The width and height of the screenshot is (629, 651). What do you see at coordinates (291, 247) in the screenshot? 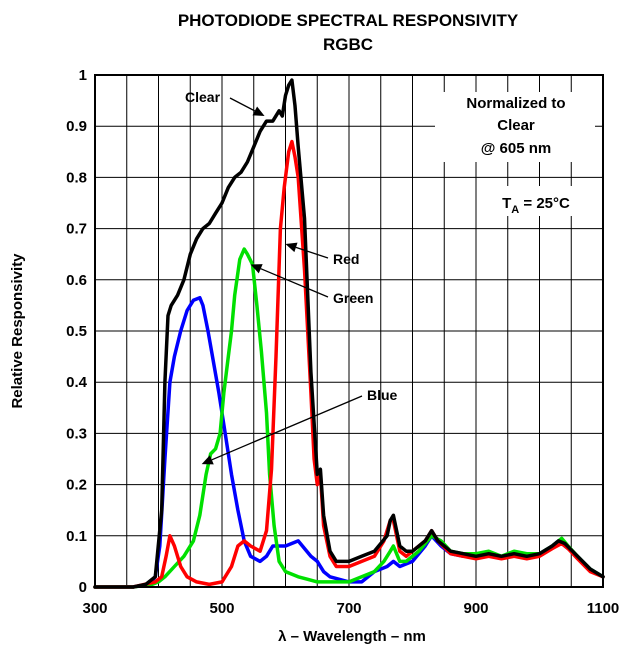
I see `annotation-arrowhead-red` at bounding box center [291, 247].